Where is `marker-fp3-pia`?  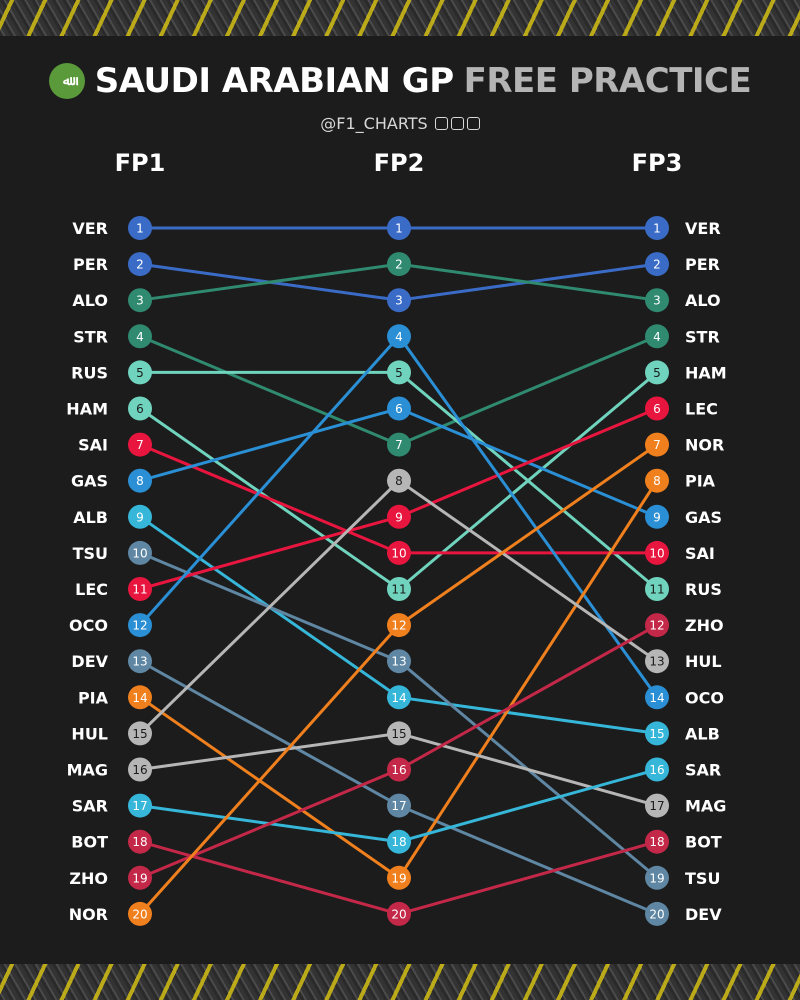 marker-fp3-pia is located at coordinates (657, 480).